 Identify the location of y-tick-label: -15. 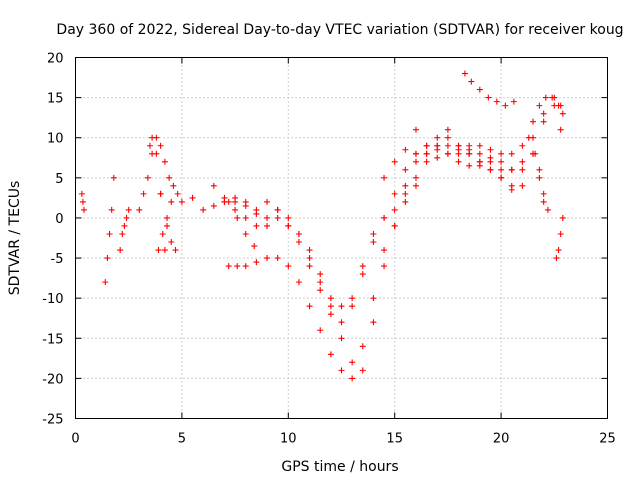
(52, 339).